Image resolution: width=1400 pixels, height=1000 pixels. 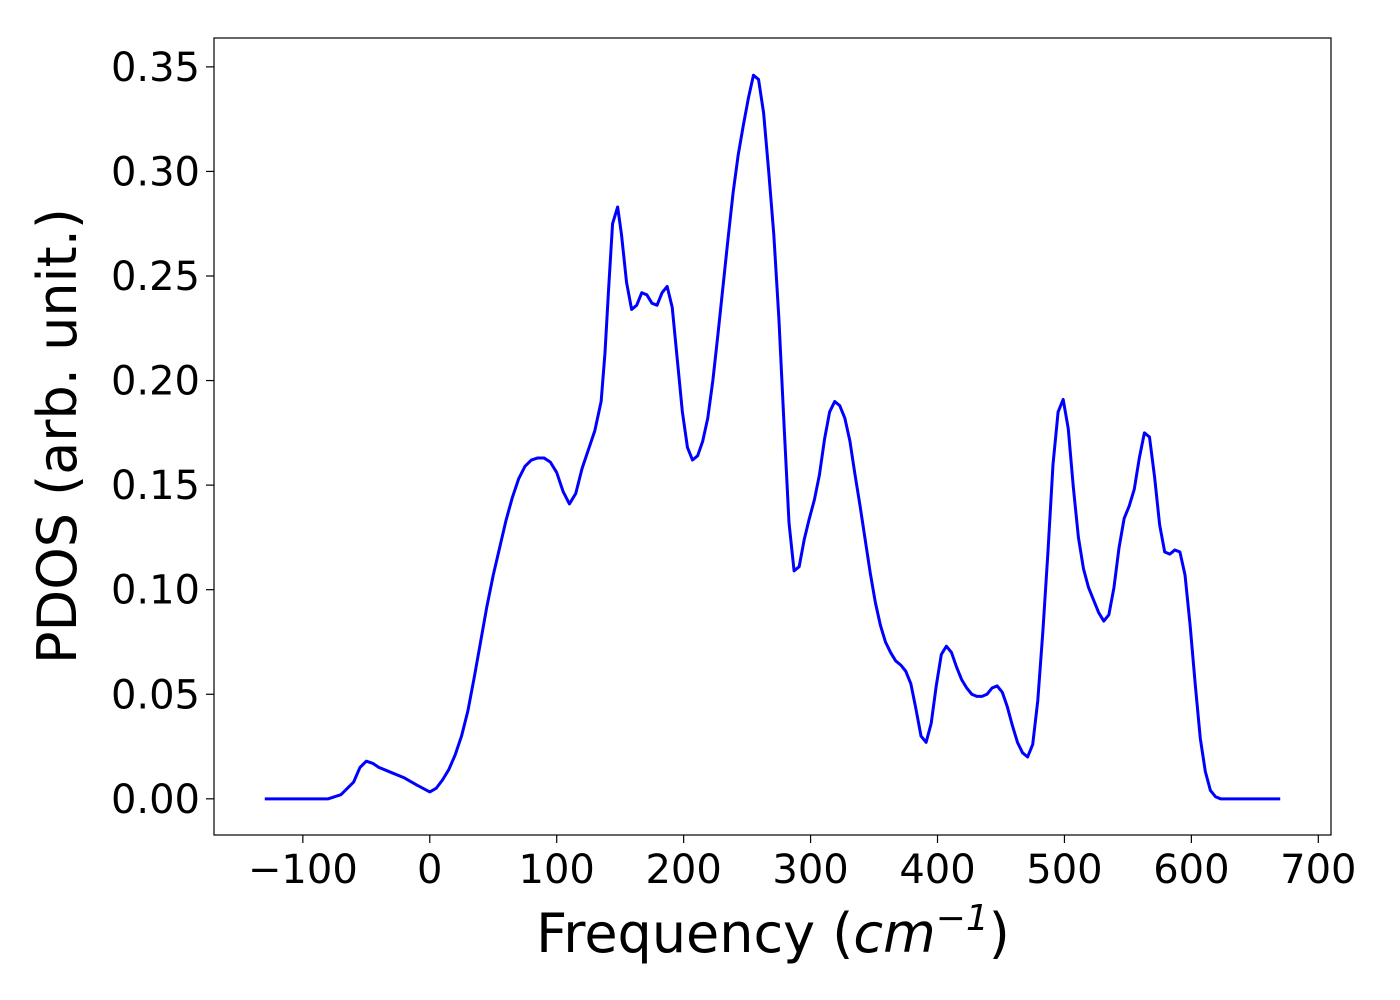 I want to click on y-tick-label: 0.30, so click(x=155, y=172).